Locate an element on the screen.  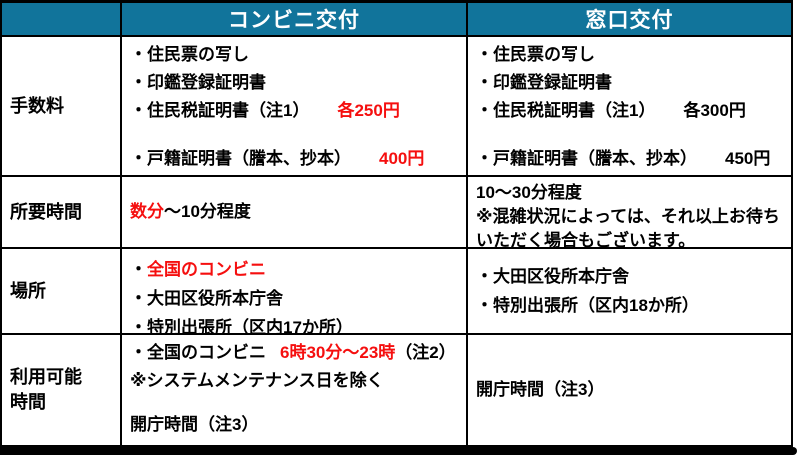
header-cell-madoguchi: 窓口交付 is located at coordinates (628, 19).